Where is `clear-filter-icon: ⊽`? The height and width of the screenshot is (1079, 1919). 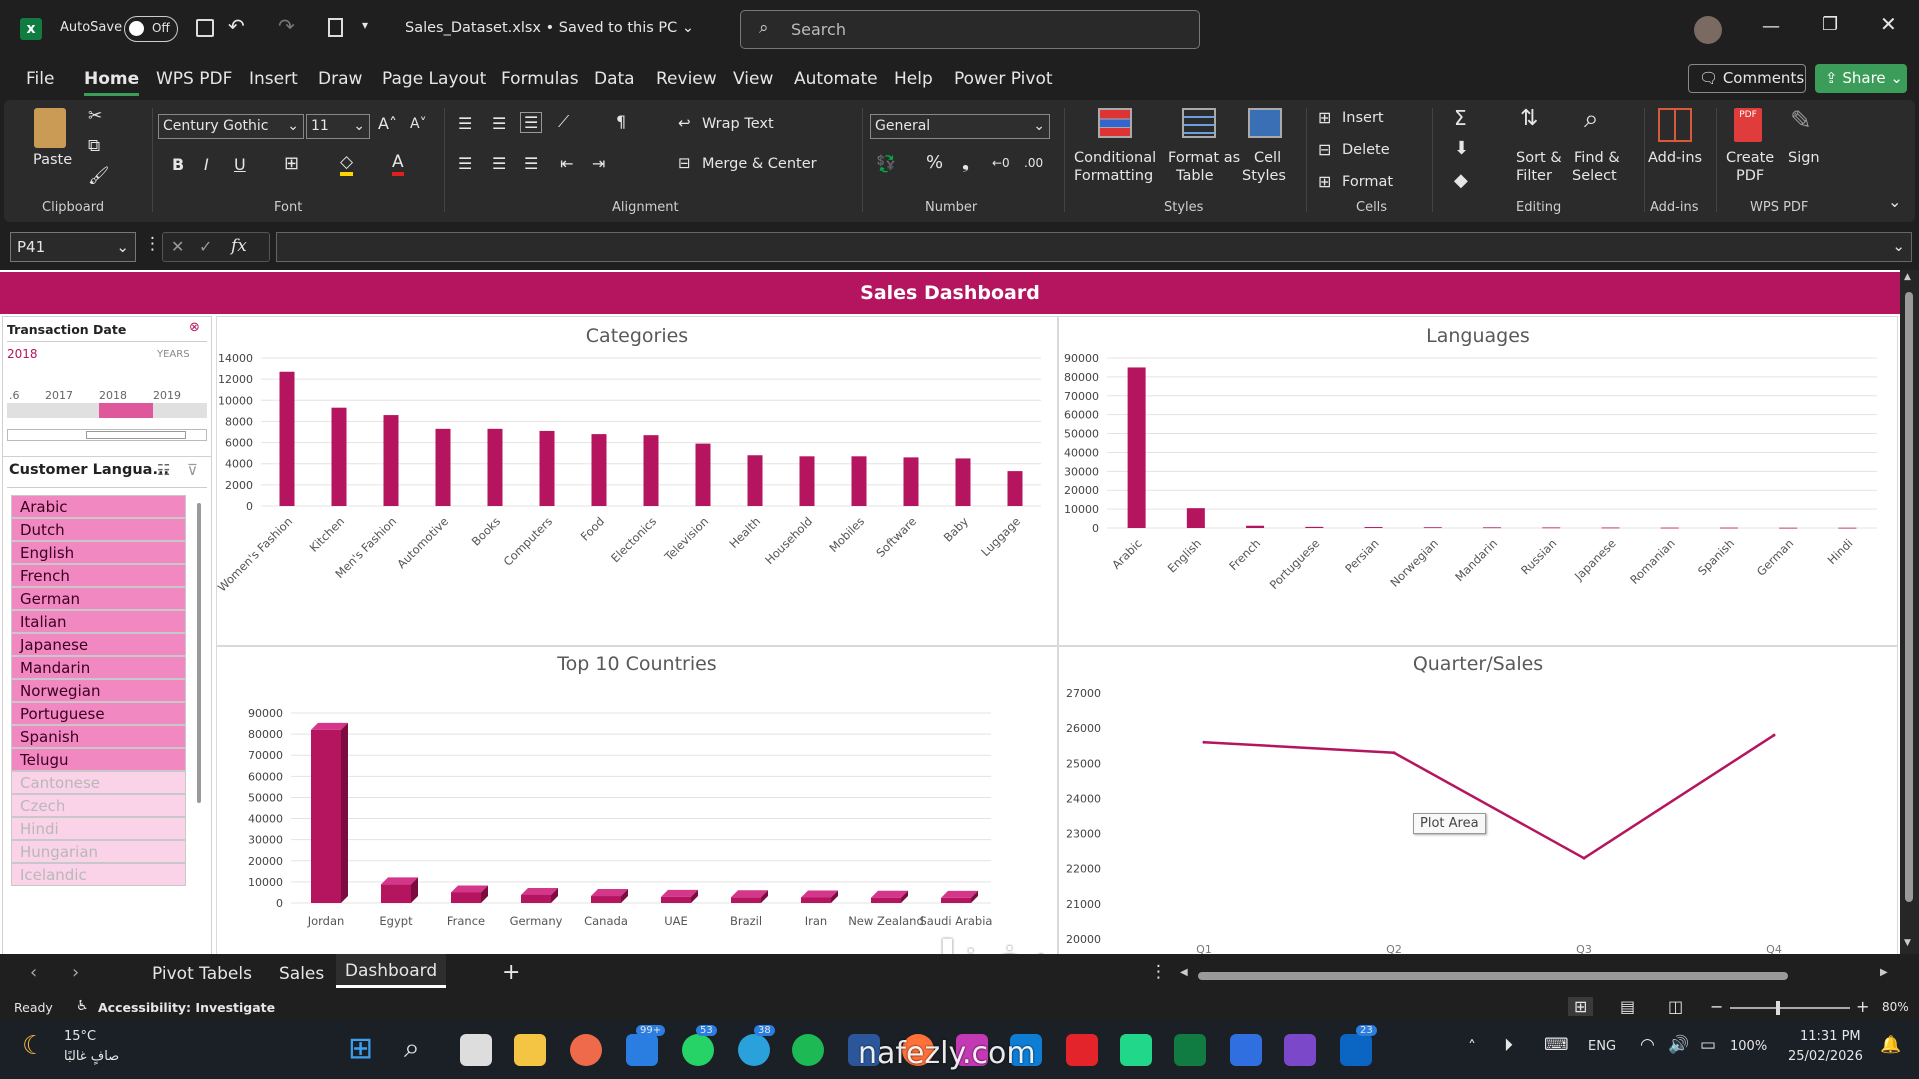
clear-filter-icon: ⊽ is located at coordinates (192, 470).